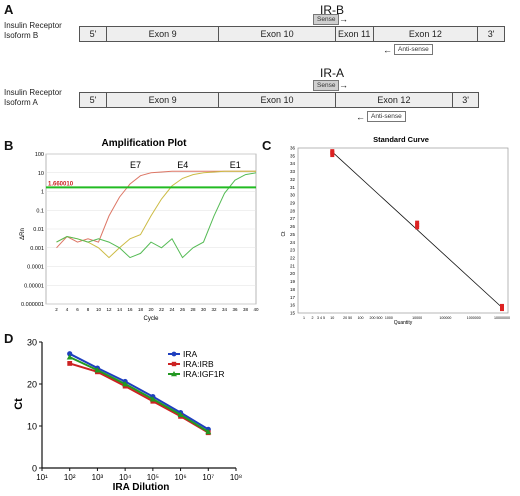 The height and width of the screenshot is (496, 520). Describe the element at coordinates (445, 318) in the screenshot. I see `standard-curve-x-tick-label: 100000` at that location.